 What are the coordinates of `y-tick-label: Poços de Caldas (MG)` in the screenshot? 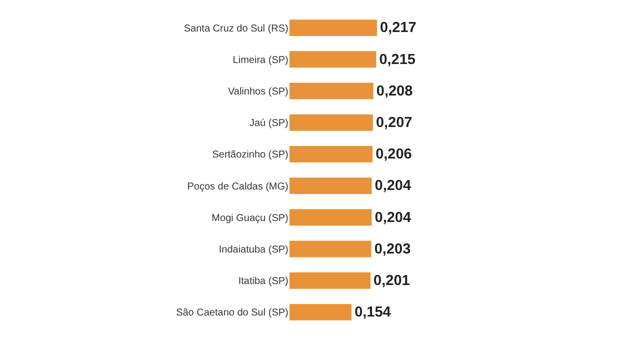 It's located at (237, 186).